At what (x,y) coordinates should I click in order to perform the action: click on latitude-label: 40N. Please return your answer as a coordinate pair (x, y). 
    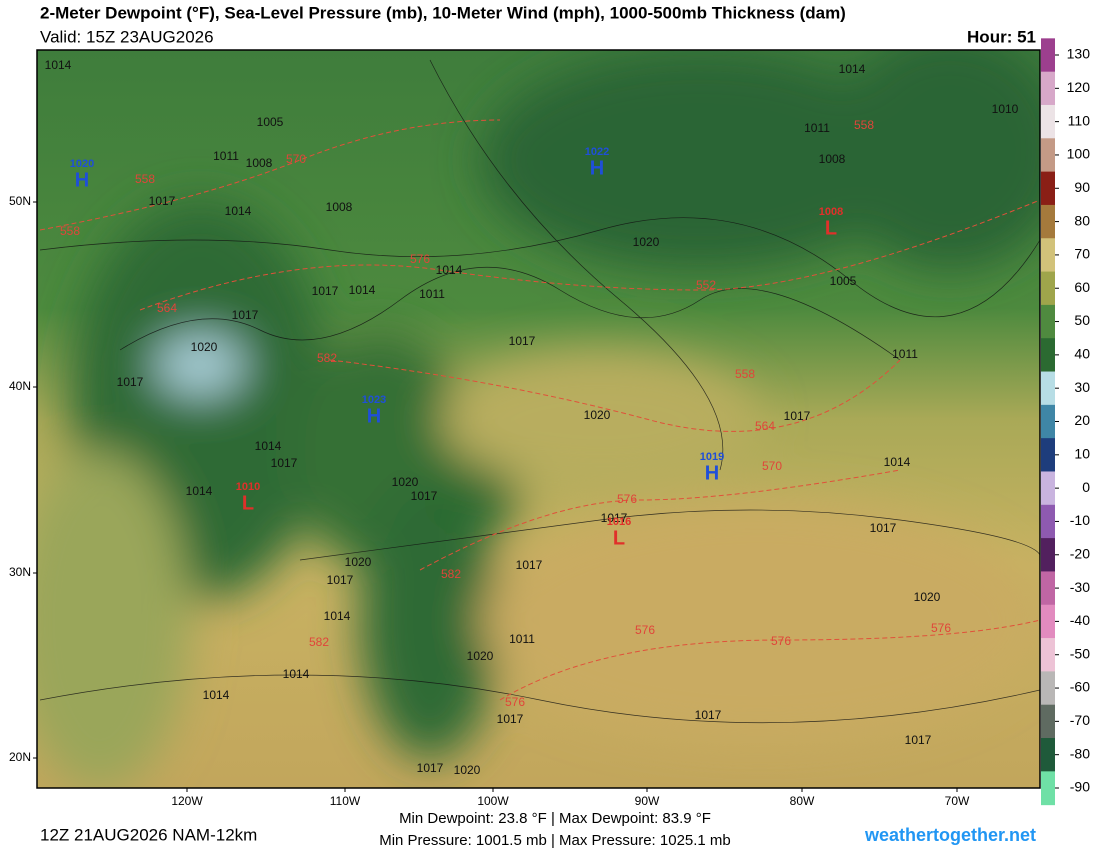
    Looking at the image, I should click on (20, 386).